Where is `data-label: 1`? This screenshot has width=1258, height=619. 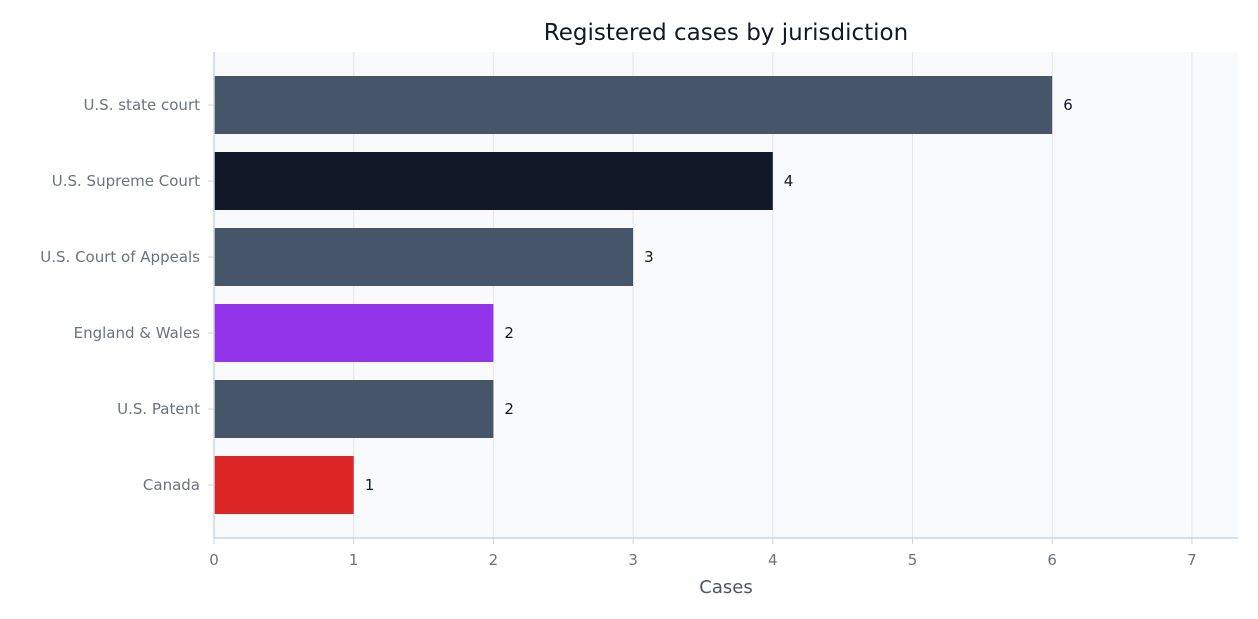 data-label: 1 is located at coordinates (370, 485).